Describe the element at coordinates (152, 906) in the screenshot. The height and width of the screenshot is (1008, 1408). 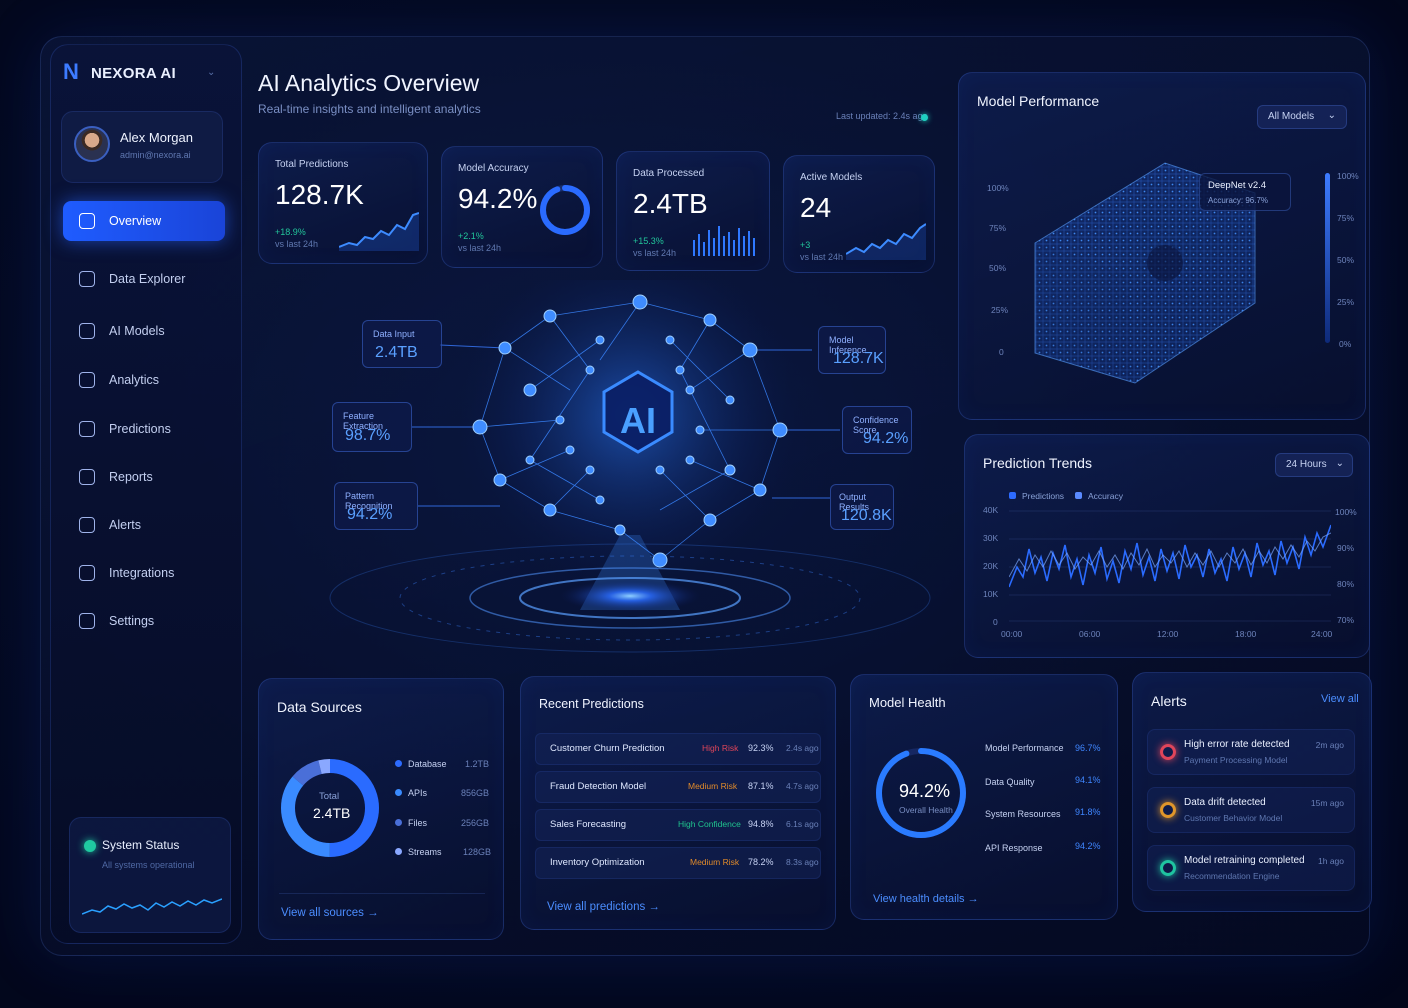
I see `system-status-sparkline` at that location.